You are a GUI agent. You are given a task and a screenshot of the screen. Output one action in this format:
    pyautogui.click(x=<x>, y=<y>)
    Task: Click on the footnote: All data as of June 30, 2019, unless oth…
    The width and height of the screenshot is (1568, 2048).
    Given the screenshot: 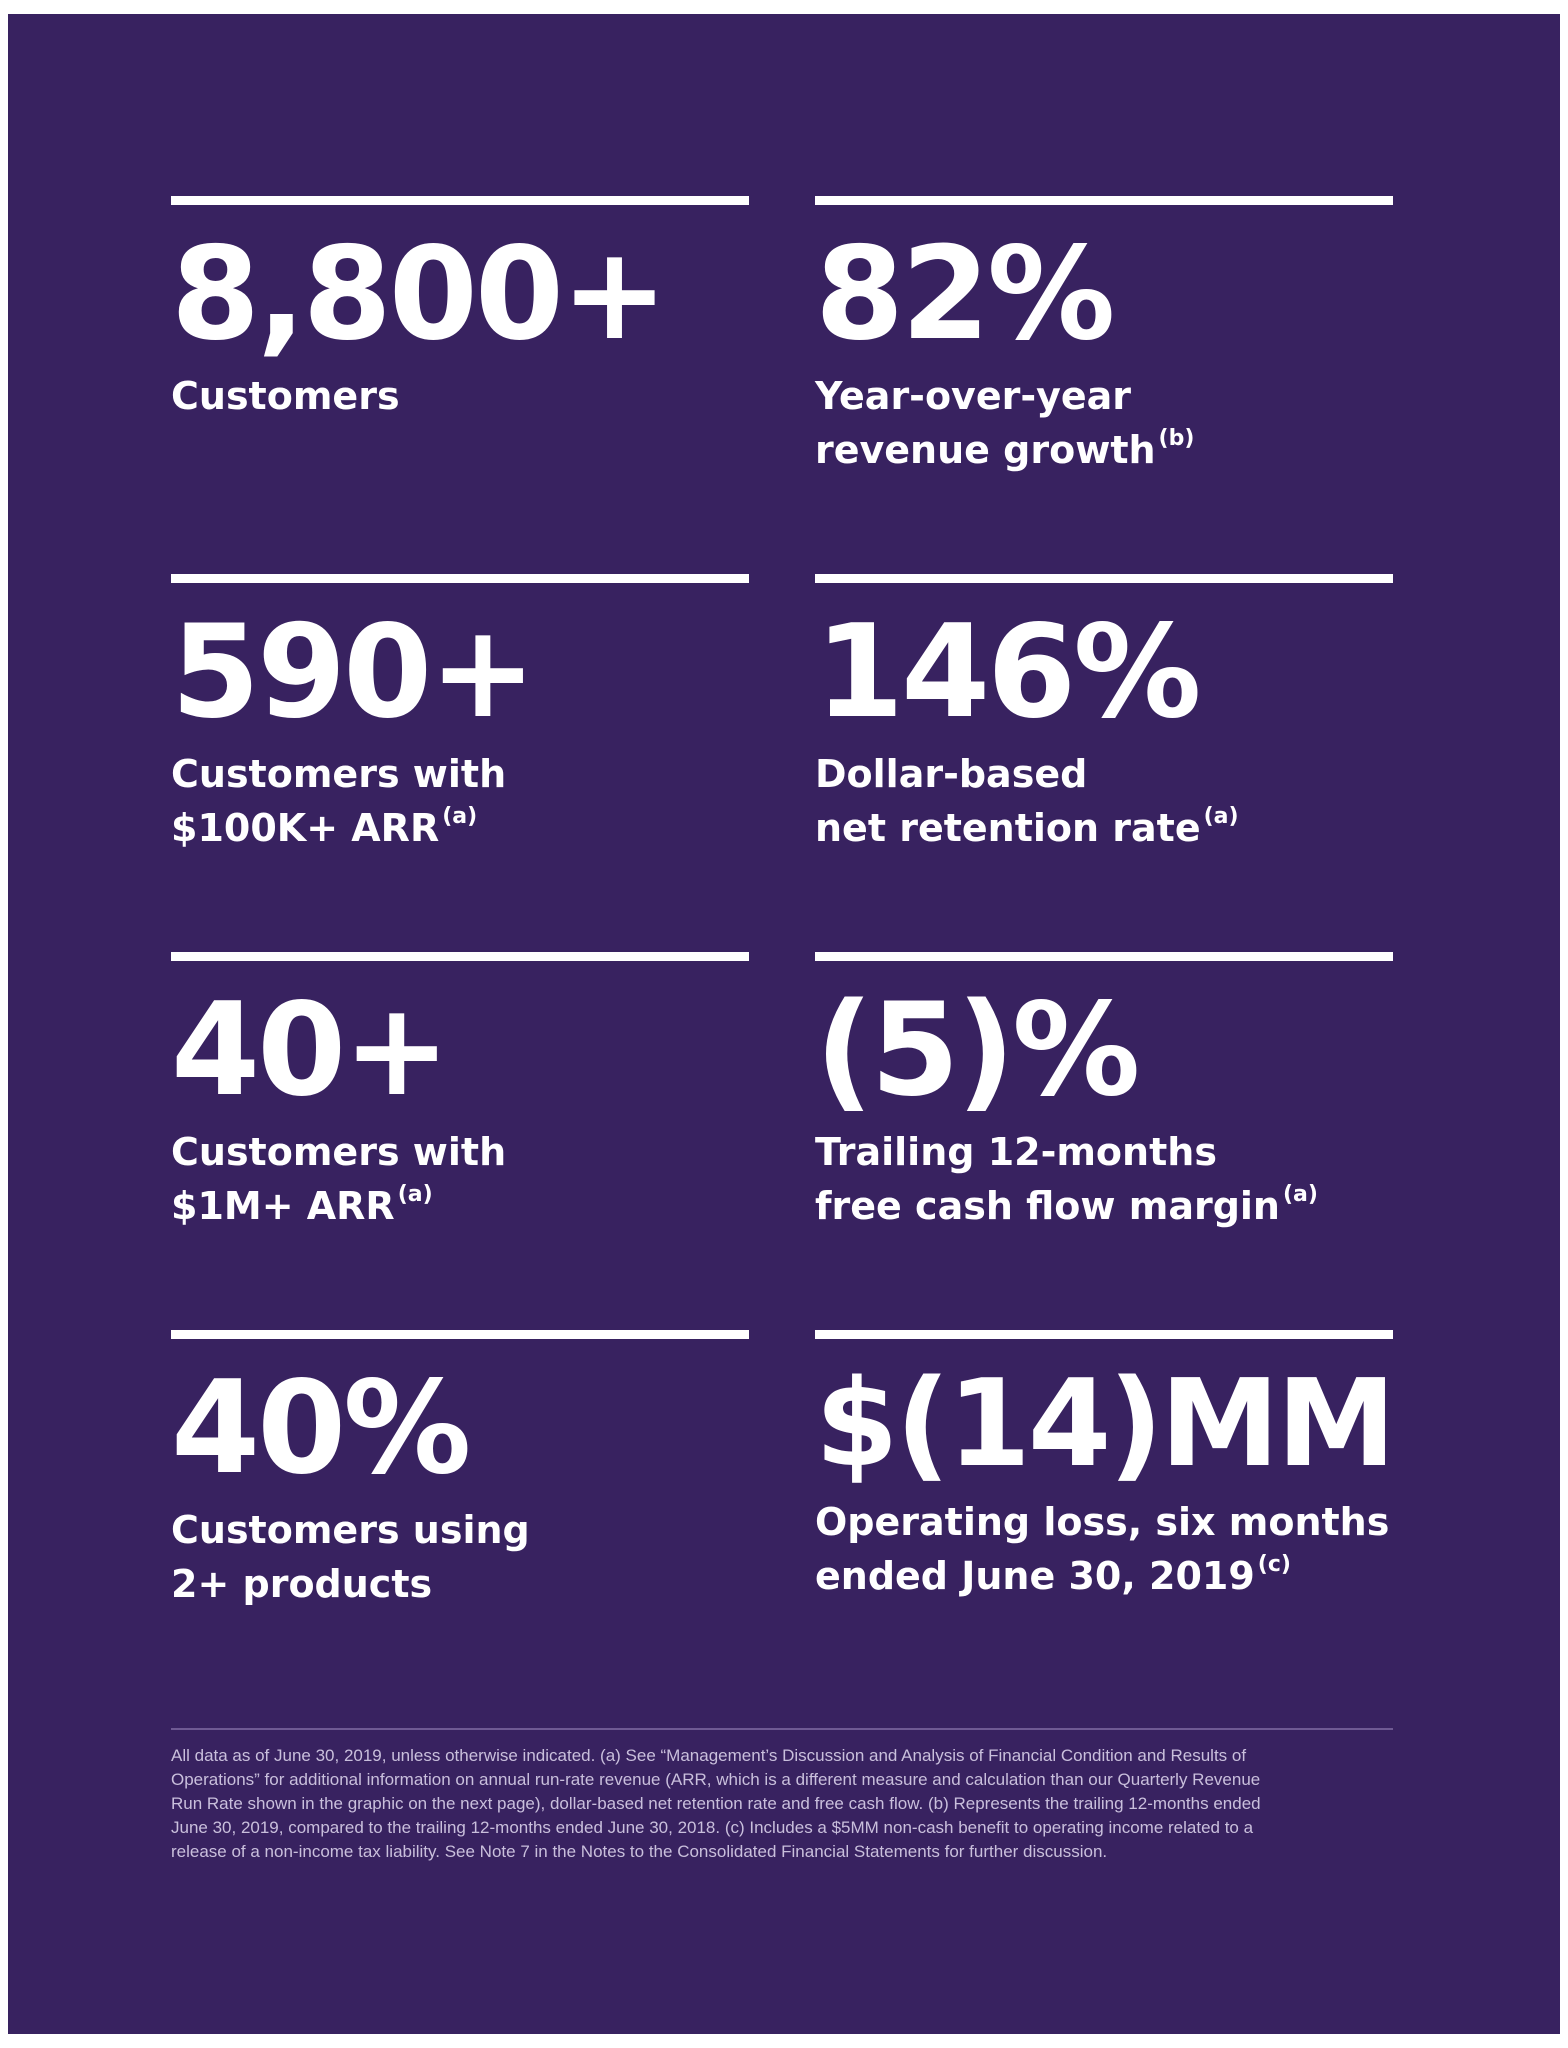 What is the action you would take?
    pyautogui.click(x=782, y=1804)
    